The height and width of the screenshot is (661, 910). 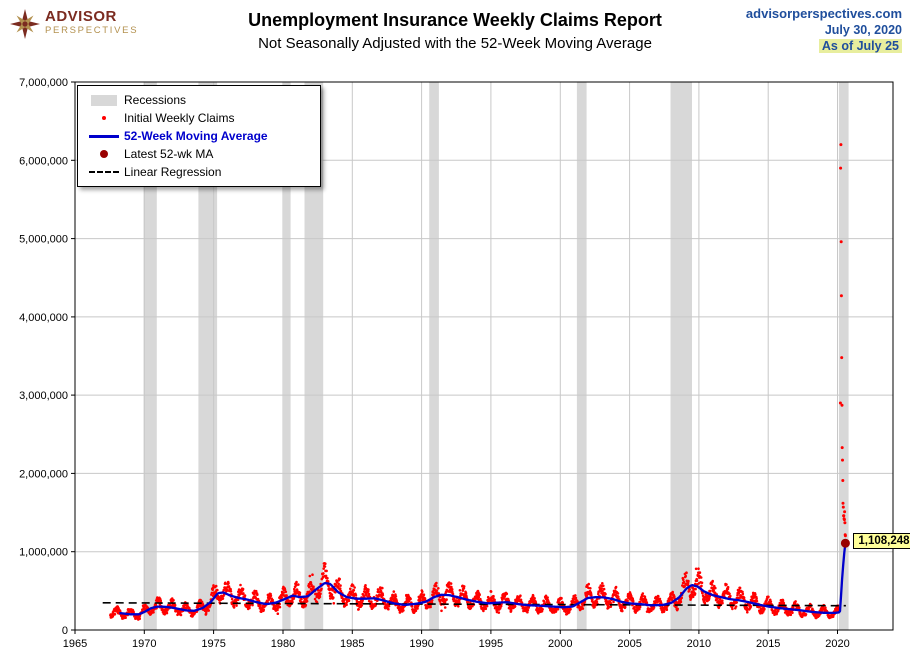 What do you see at coordinates (43, 396) in the screenshot?
I see `svg-text: 3,000,000` at bounding box center [43, 396].